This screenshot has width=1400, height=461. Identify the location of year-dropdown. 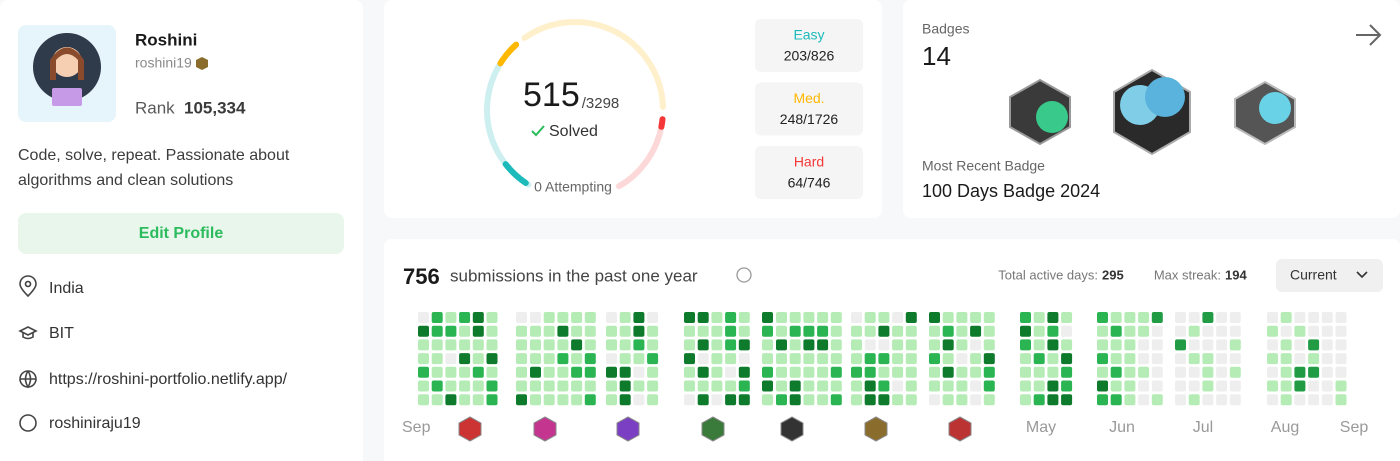
(1329, 275).